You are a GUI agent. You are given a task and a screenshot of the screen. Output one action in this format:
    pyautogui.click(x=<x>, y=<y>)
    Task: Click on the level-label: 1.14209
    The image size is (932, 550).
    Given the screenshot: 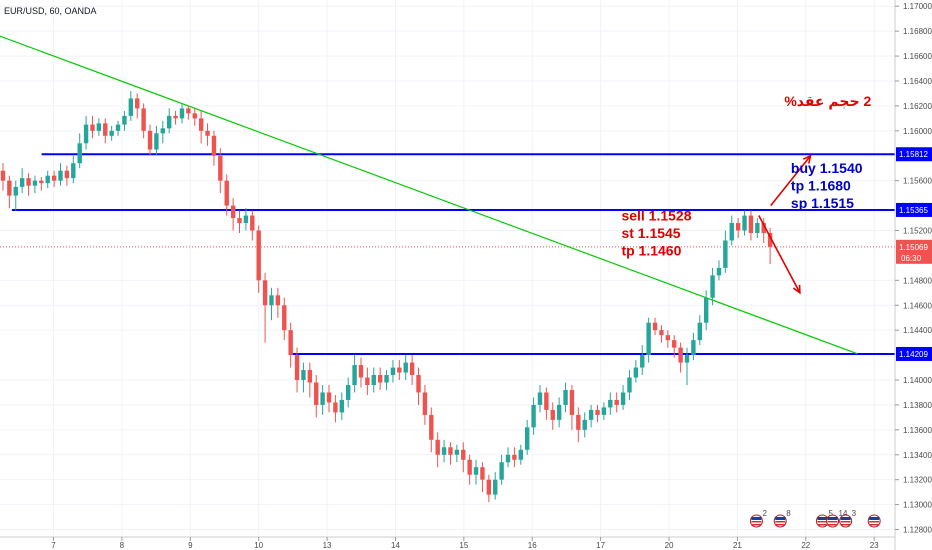 What is the action you would take?
    pyautogui.click(x=913, y=354)
    